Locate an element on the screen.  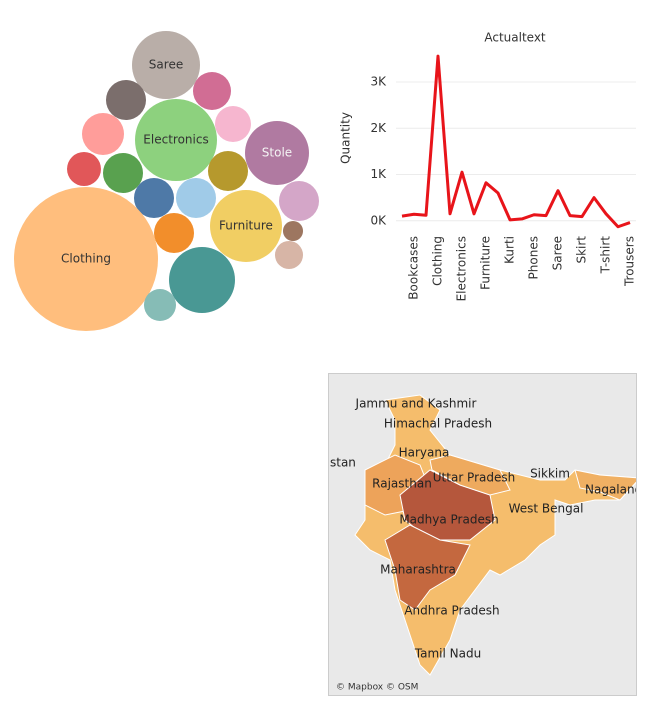
y-tick-label: 1K is located at coordinates (378, 174).